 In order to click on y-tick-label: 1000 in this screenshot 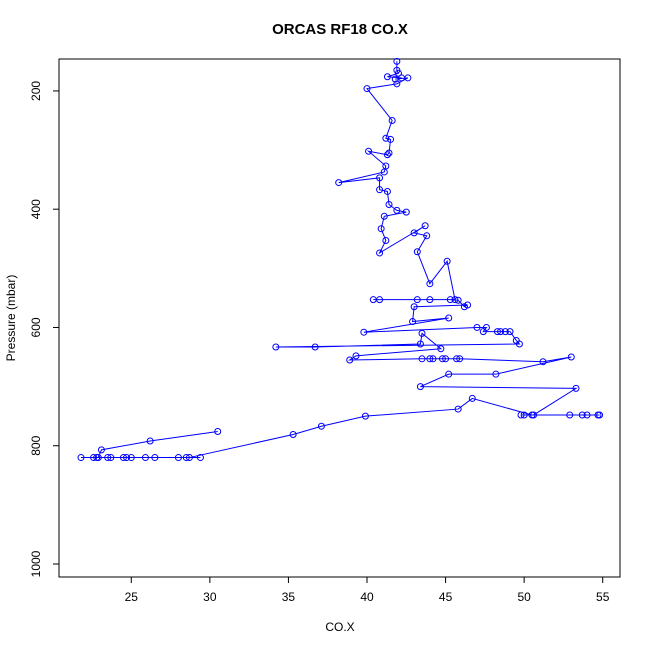, I will do `click(36, 563)`.